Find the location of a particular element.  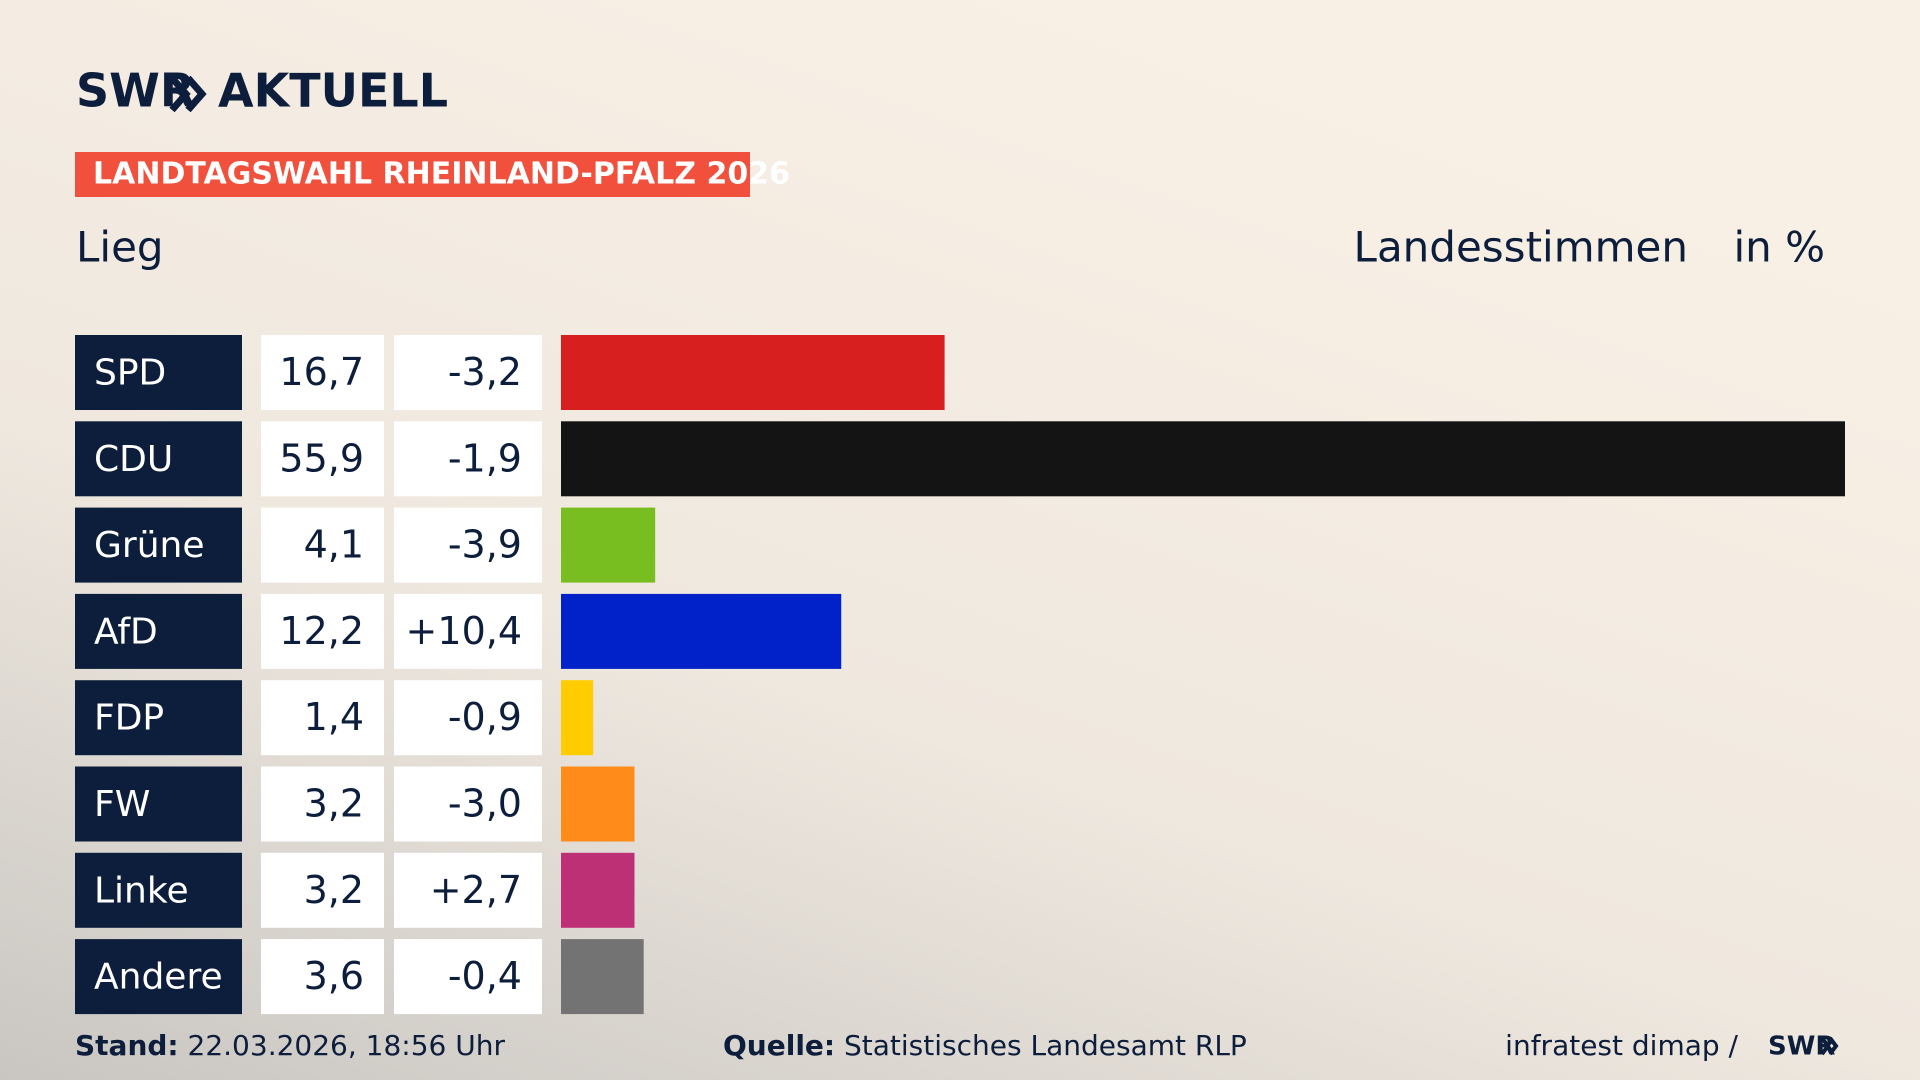

stand-value: 22.03.2026, 18:56 Uhr is located at coordinates (347, 1045).